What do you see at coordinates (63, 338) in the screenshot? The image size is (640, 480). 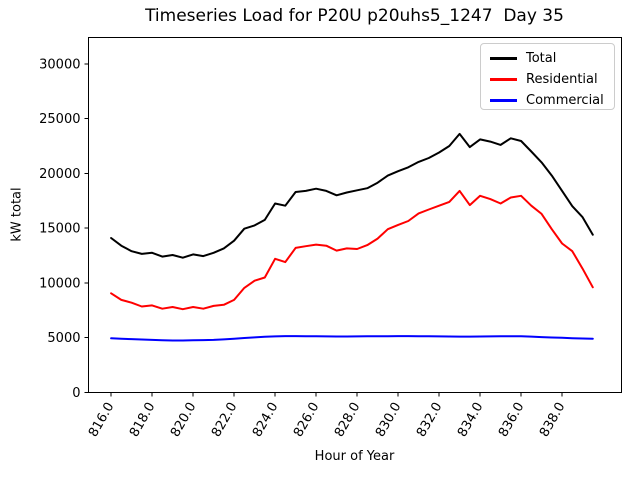 I see `y-tick-label: 5000` at bounding box center [63, 338].